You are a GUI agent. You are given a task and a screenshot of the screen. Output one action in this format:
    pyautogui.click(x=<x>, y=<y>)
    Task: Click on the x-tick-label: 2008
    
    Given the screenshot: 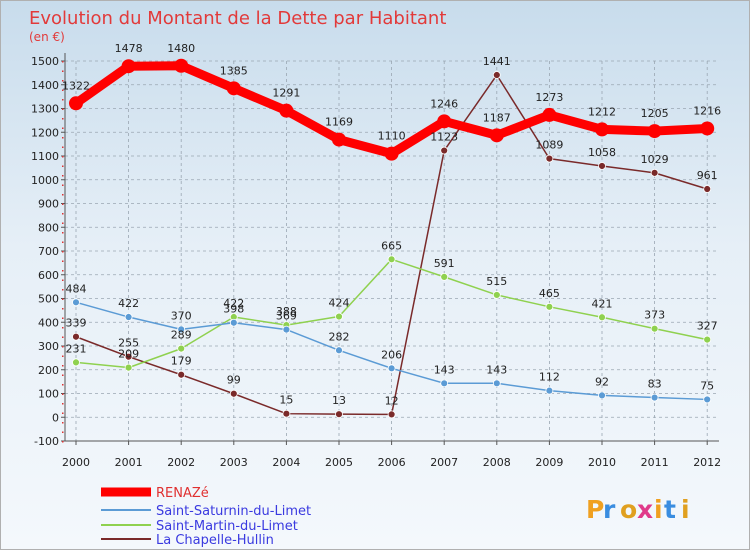 What is the action you would take?
    pyautogui.click(x=497, y=462)
    